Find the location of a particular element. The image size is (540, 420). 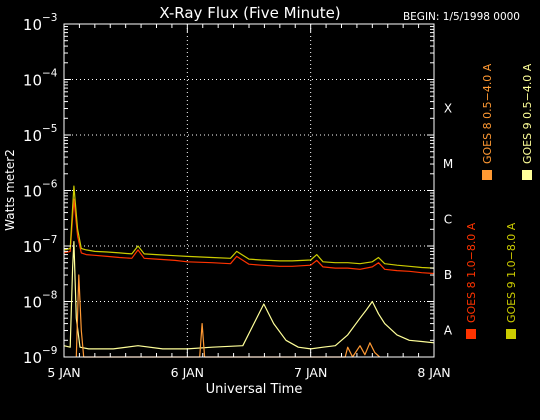

flare-class-labels: B C M X A is located at coordinates (448, 219).